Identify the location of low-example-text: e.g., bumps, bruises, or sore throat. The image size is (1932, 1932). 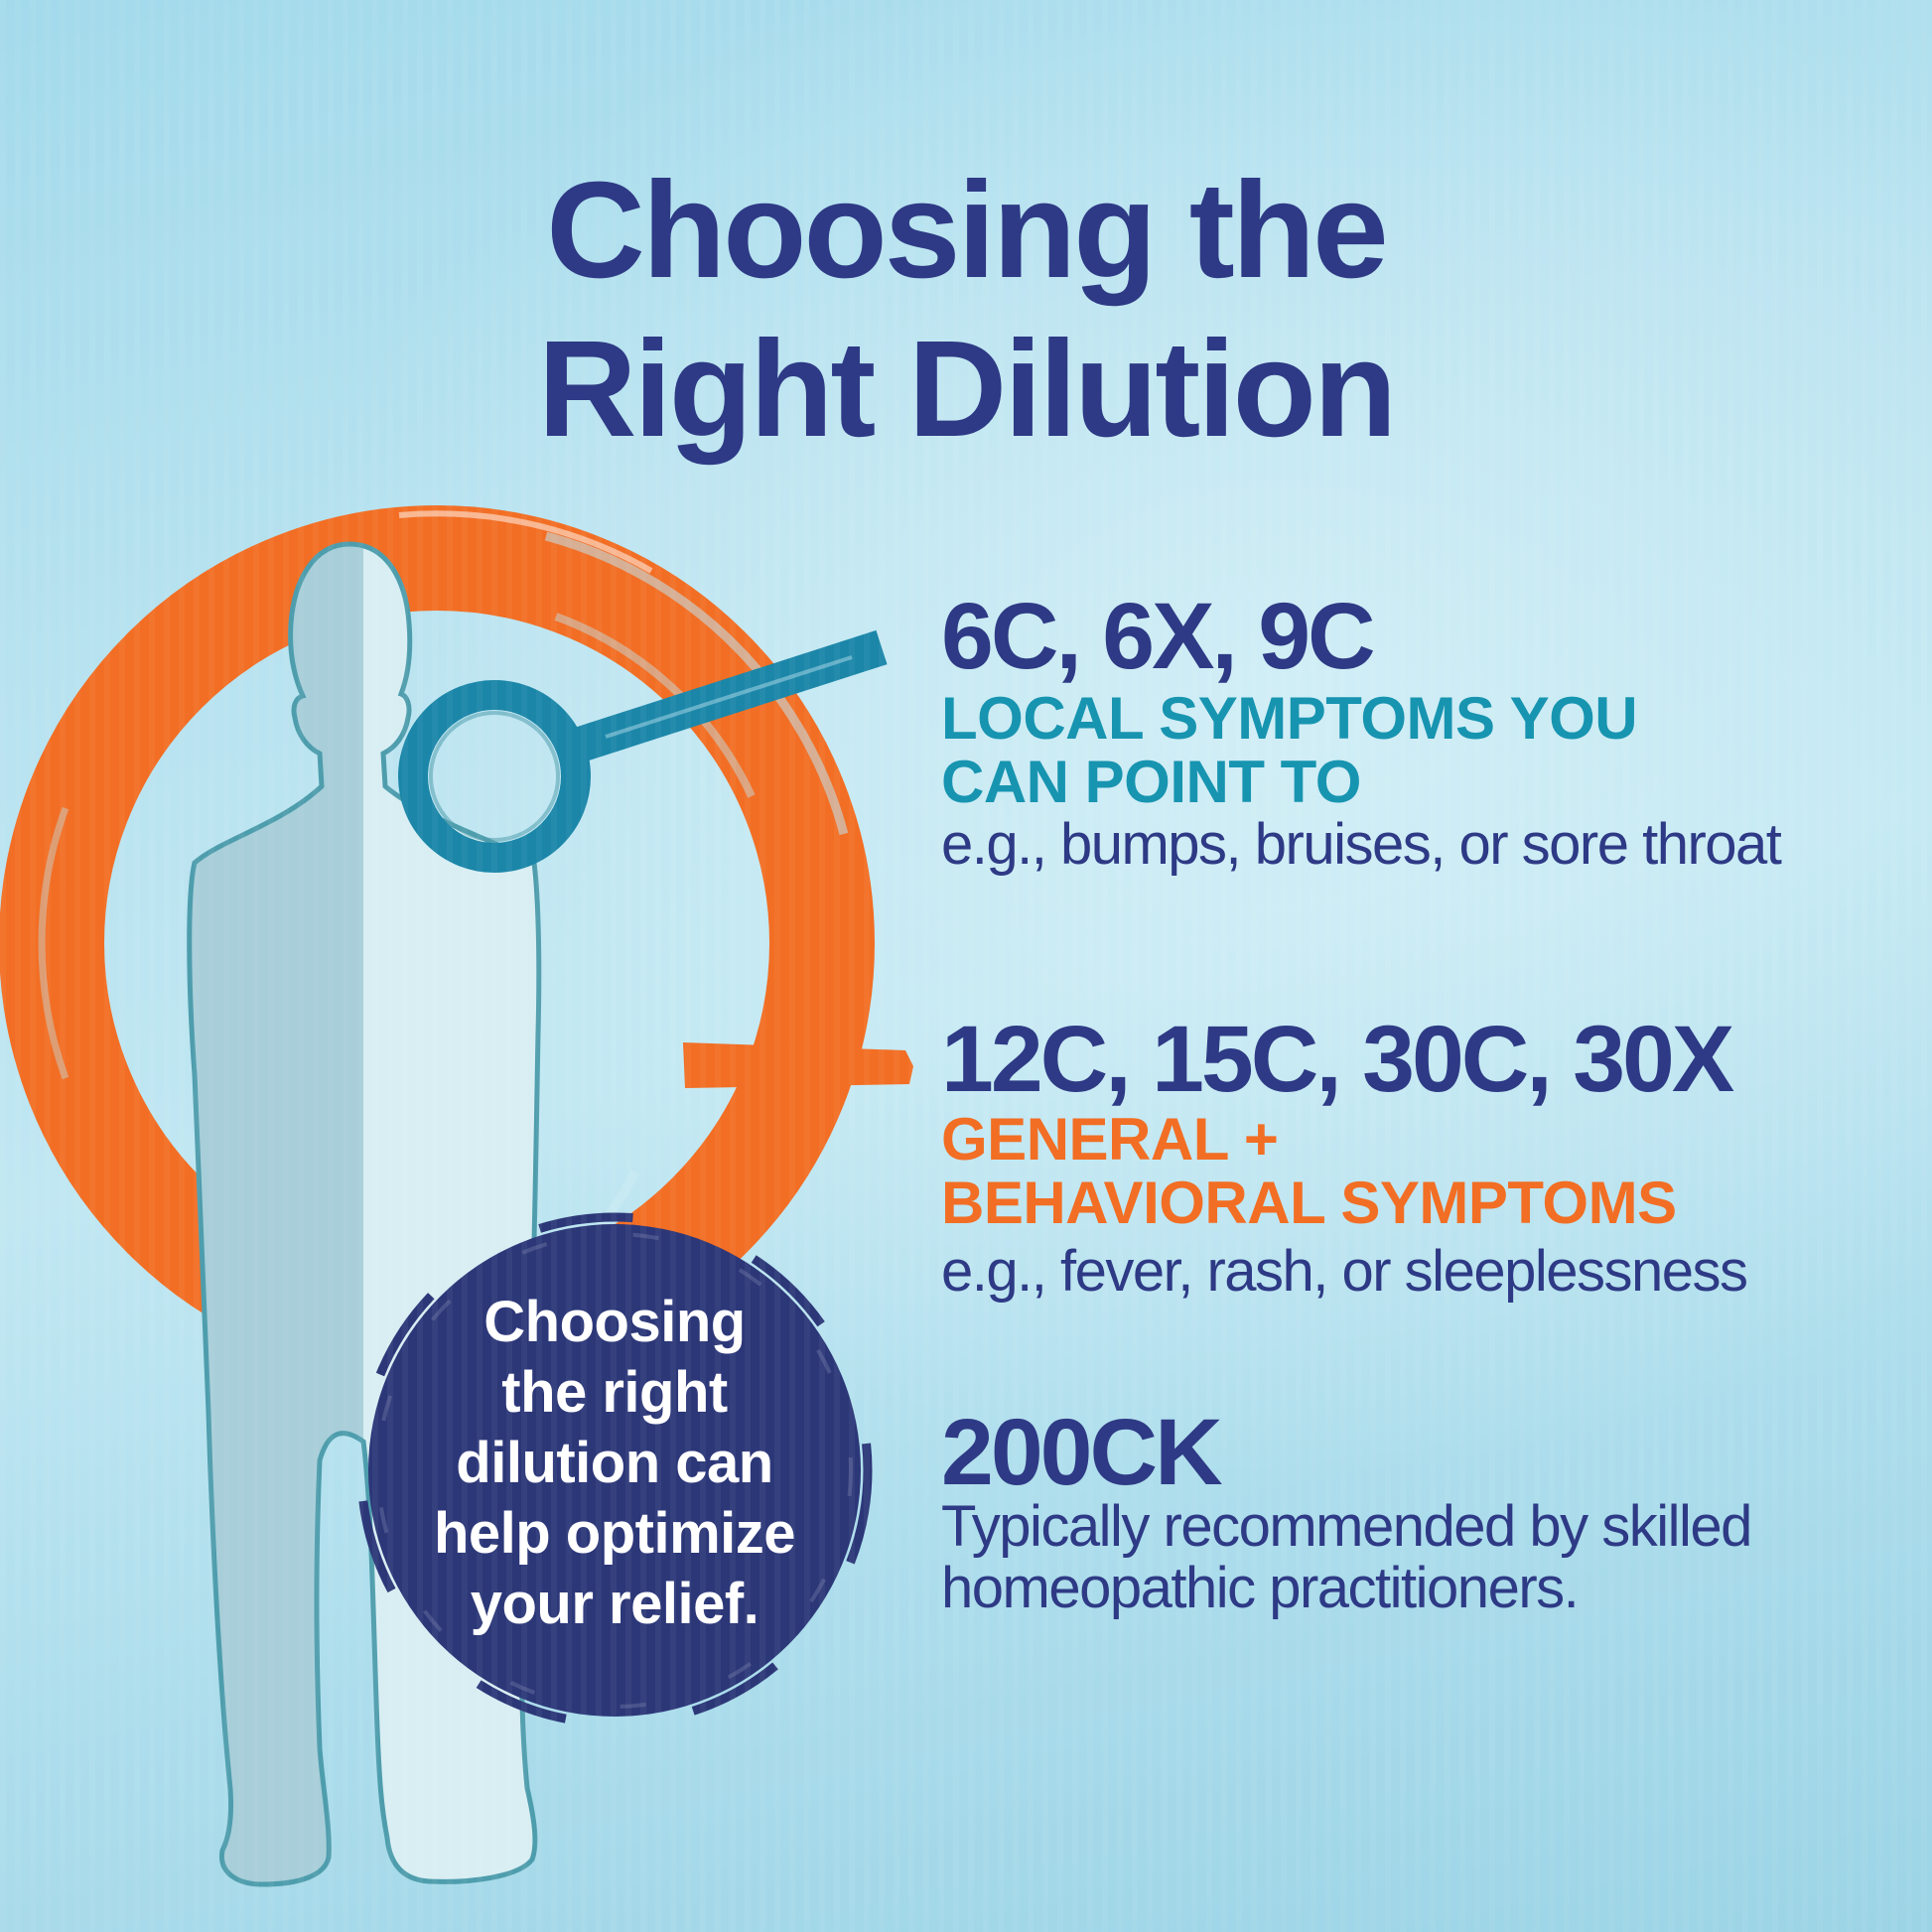
(1361, 845).